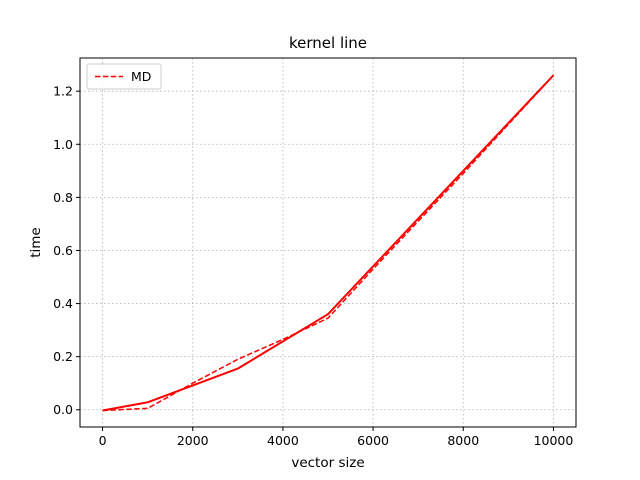 This screenshot has width=640, height=480. Describe the element at coordinates (63, 91) in the screenshot. I see `y-tick-label: 1.2` at that location.